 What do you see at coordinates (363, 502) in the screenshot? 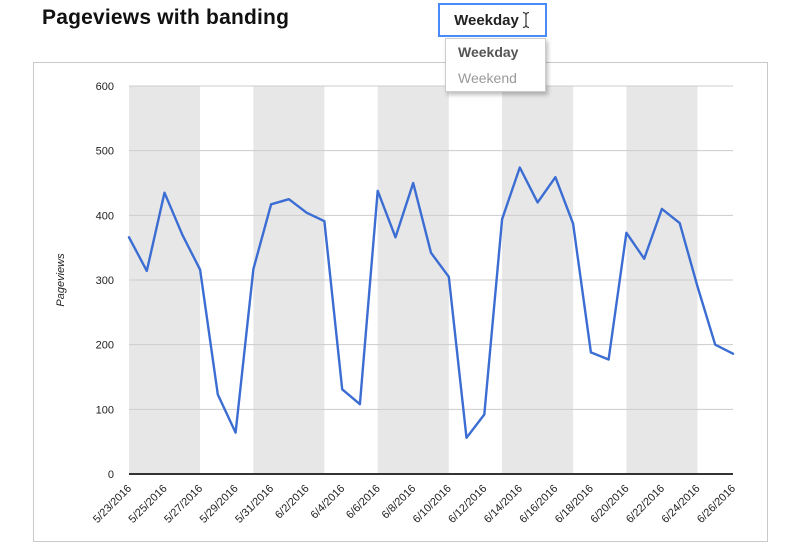
I see `svg-text: 6/6/2016` at bounding box center [363, 502].